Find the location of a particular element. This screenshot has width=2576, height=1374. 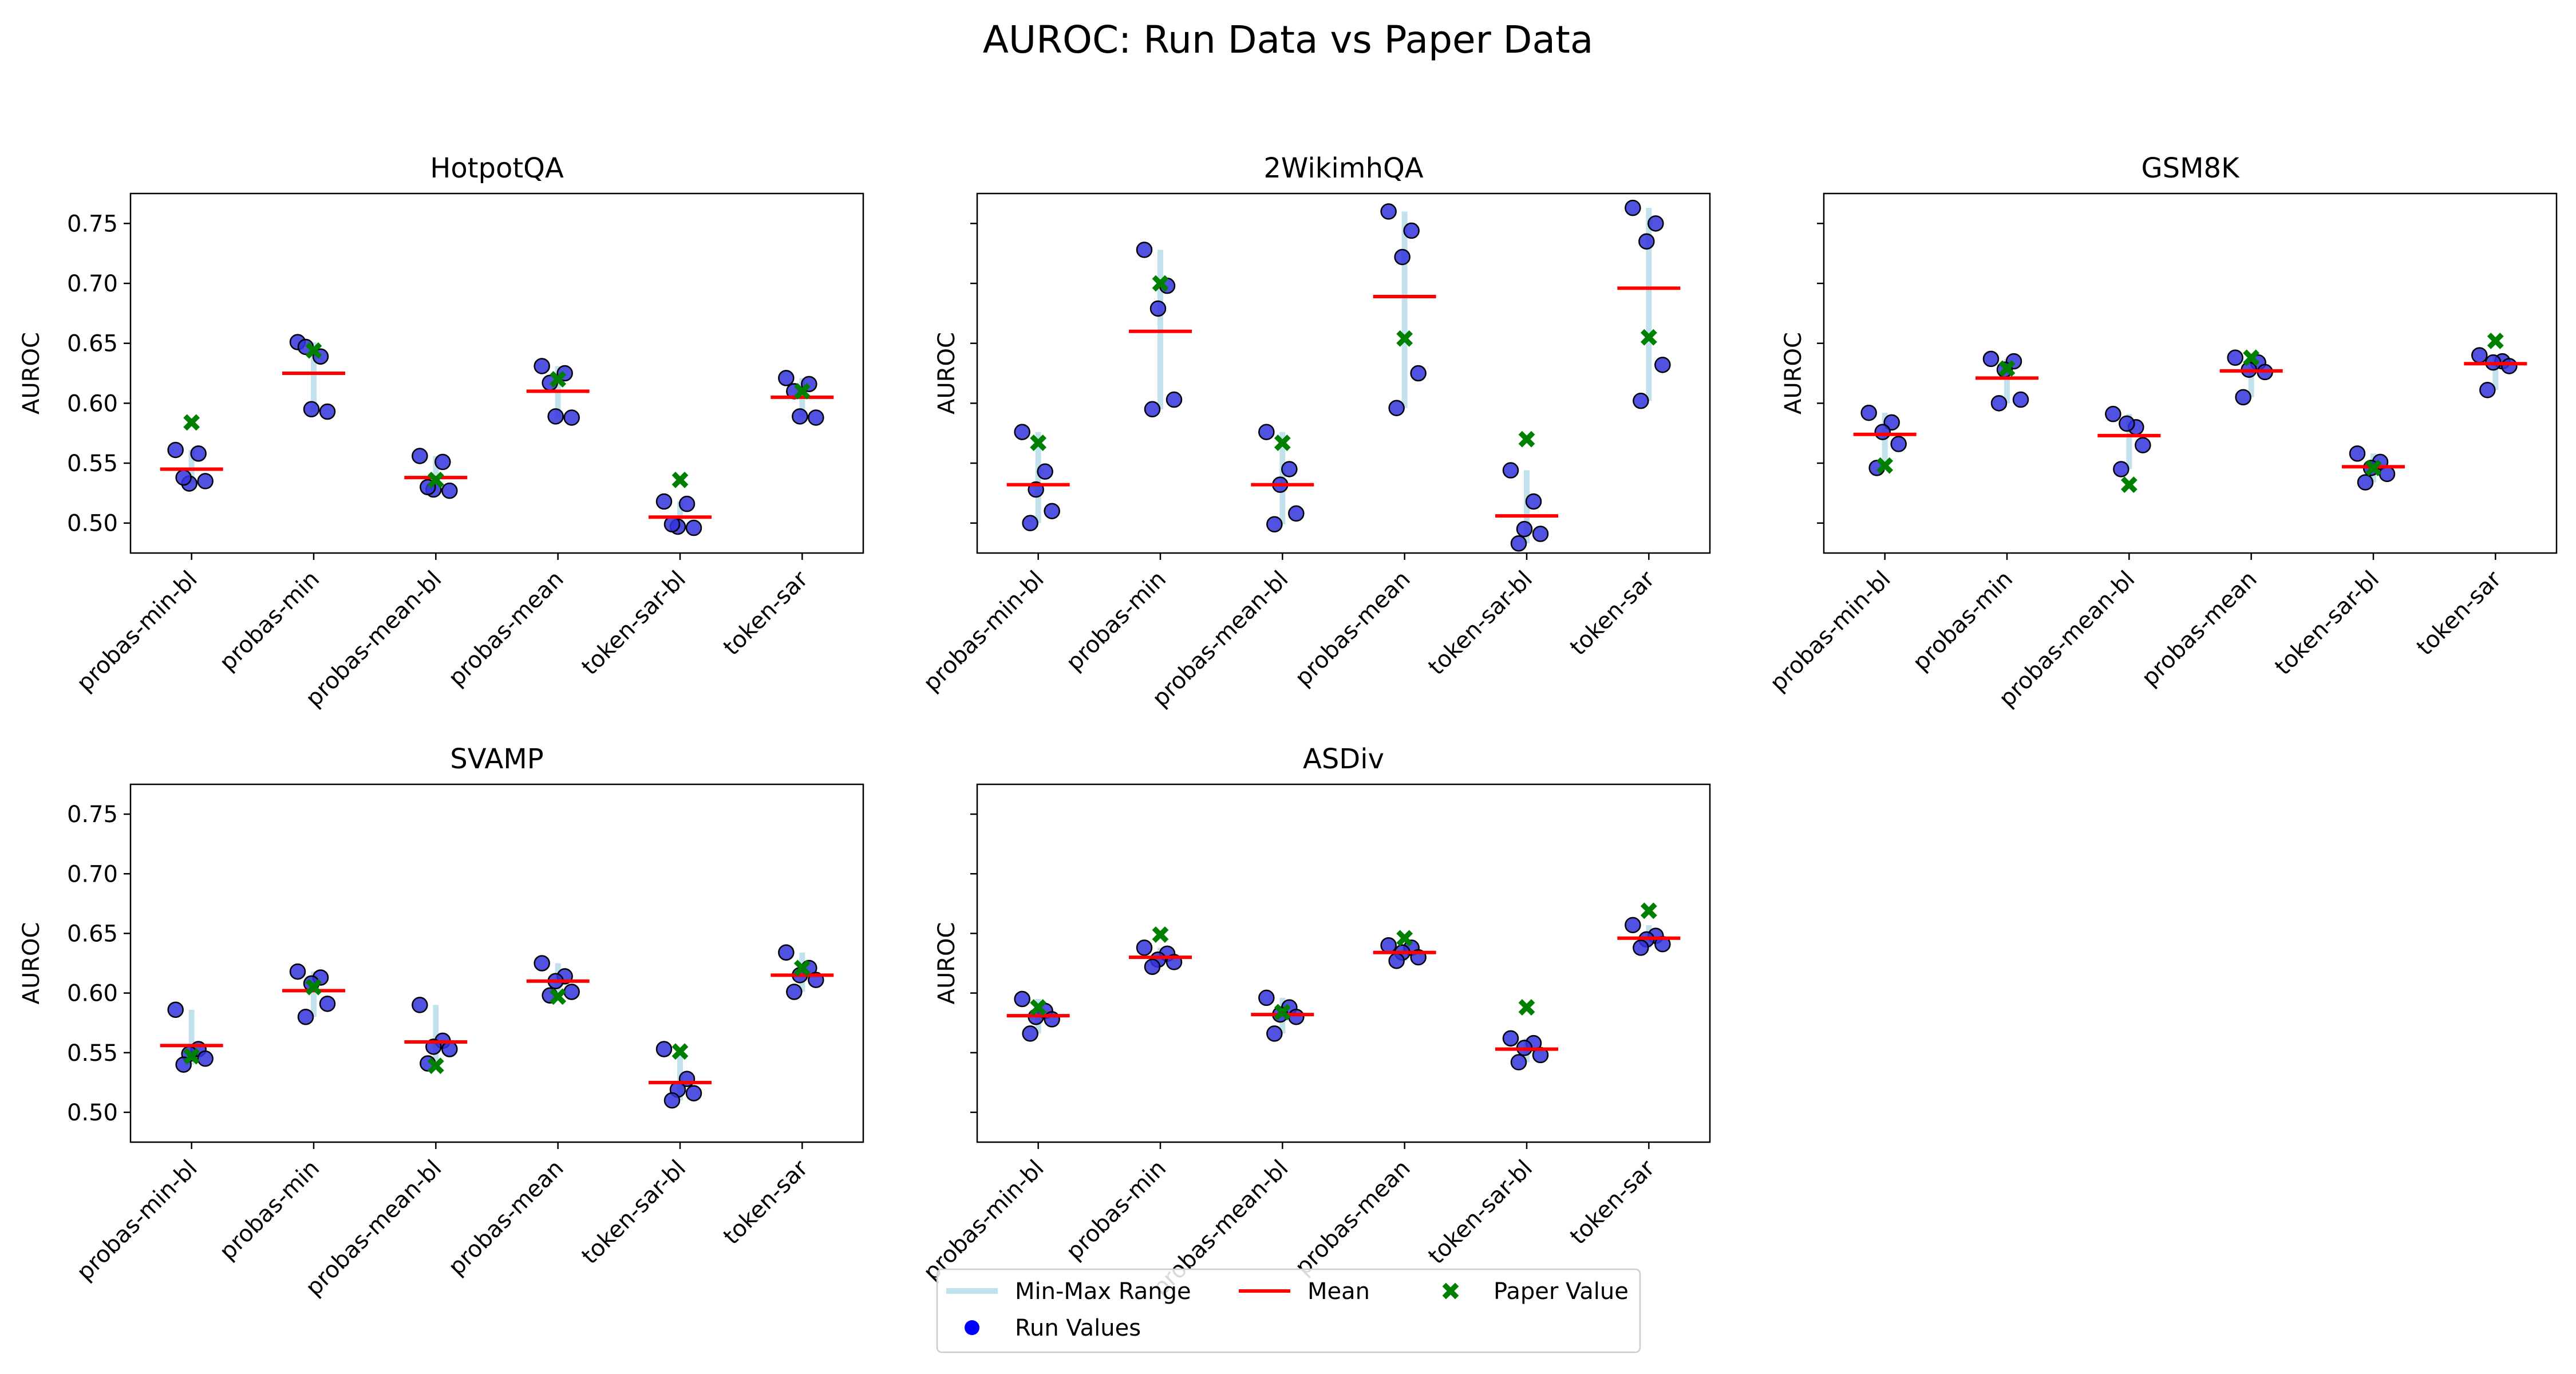

legend: Min-Max Range Mean Paper Value Run Values is located at coordinates (1288, 1311).